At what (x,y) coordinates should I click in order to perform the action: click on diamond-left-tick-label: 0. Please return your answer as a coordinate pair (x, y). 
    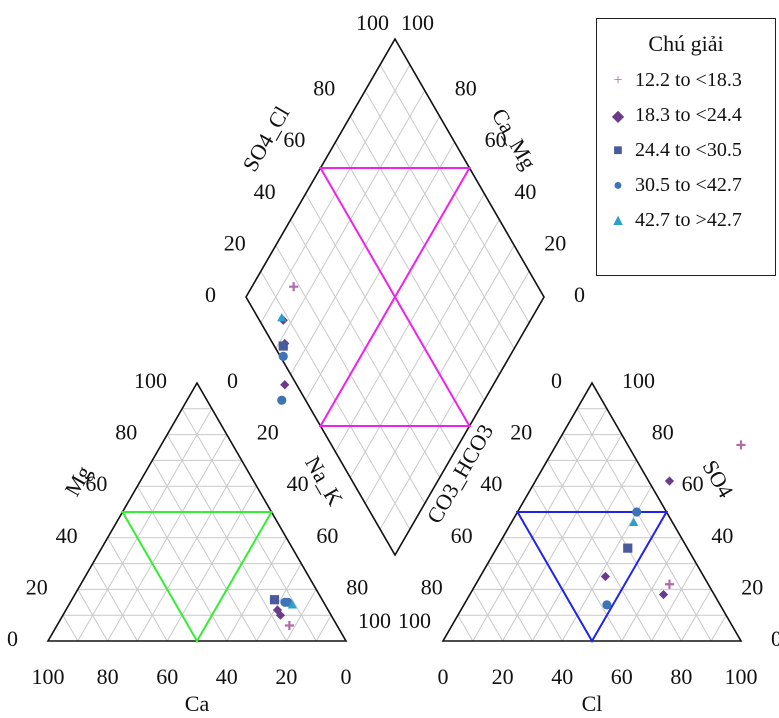
    Looking at the image, I should click on (210, 294).